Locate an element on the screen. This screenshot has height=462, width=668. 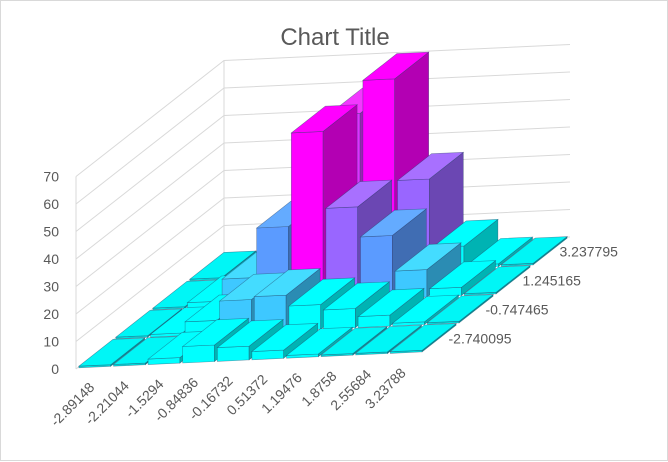
y-tick-label: 3.237795 is located at coordinates (589, 252).